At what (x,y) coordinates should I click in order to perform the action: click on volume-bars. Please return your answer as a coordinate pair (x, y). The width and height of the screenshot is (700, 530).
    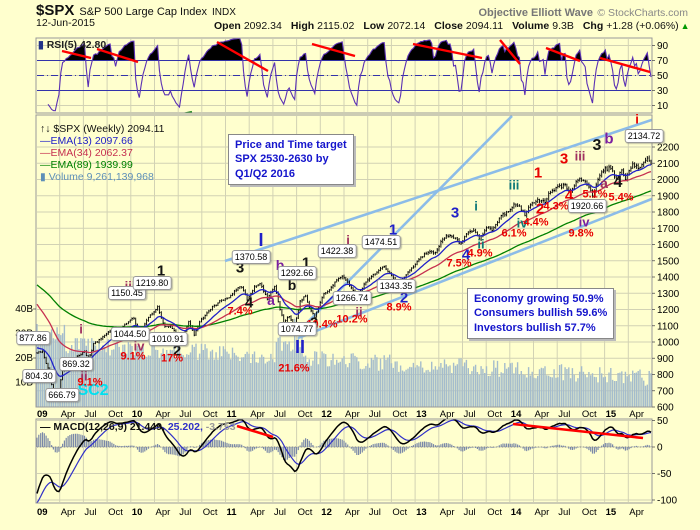
    Looking at the image, I should click on (344, 362).